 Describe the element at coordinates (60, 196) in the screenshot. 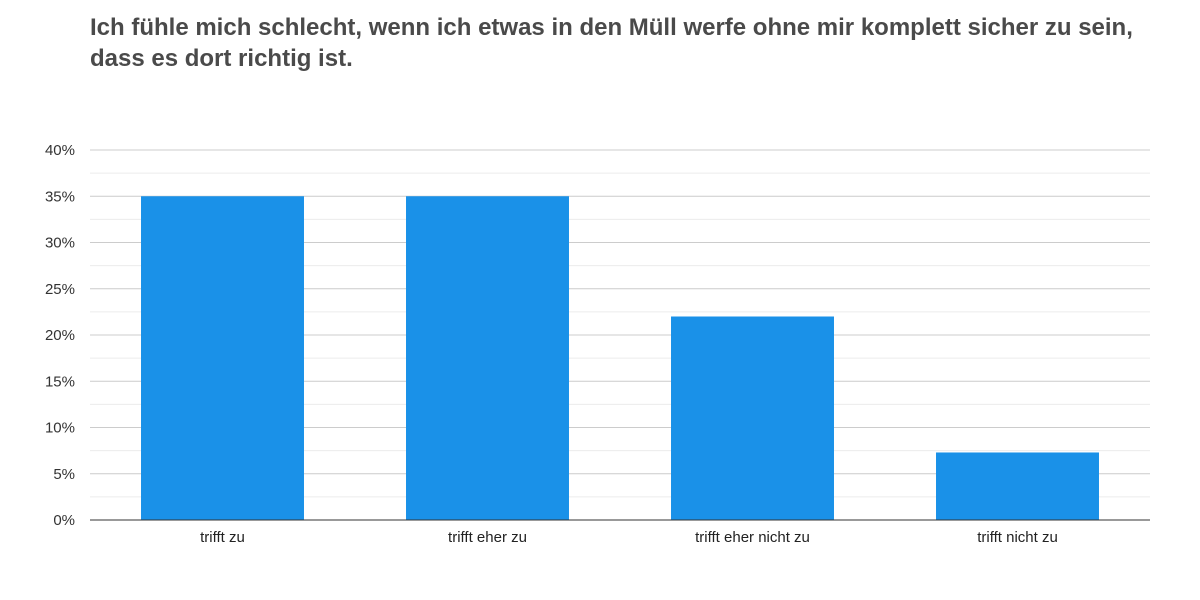

I see `y-tick-label: 35%` at that location.